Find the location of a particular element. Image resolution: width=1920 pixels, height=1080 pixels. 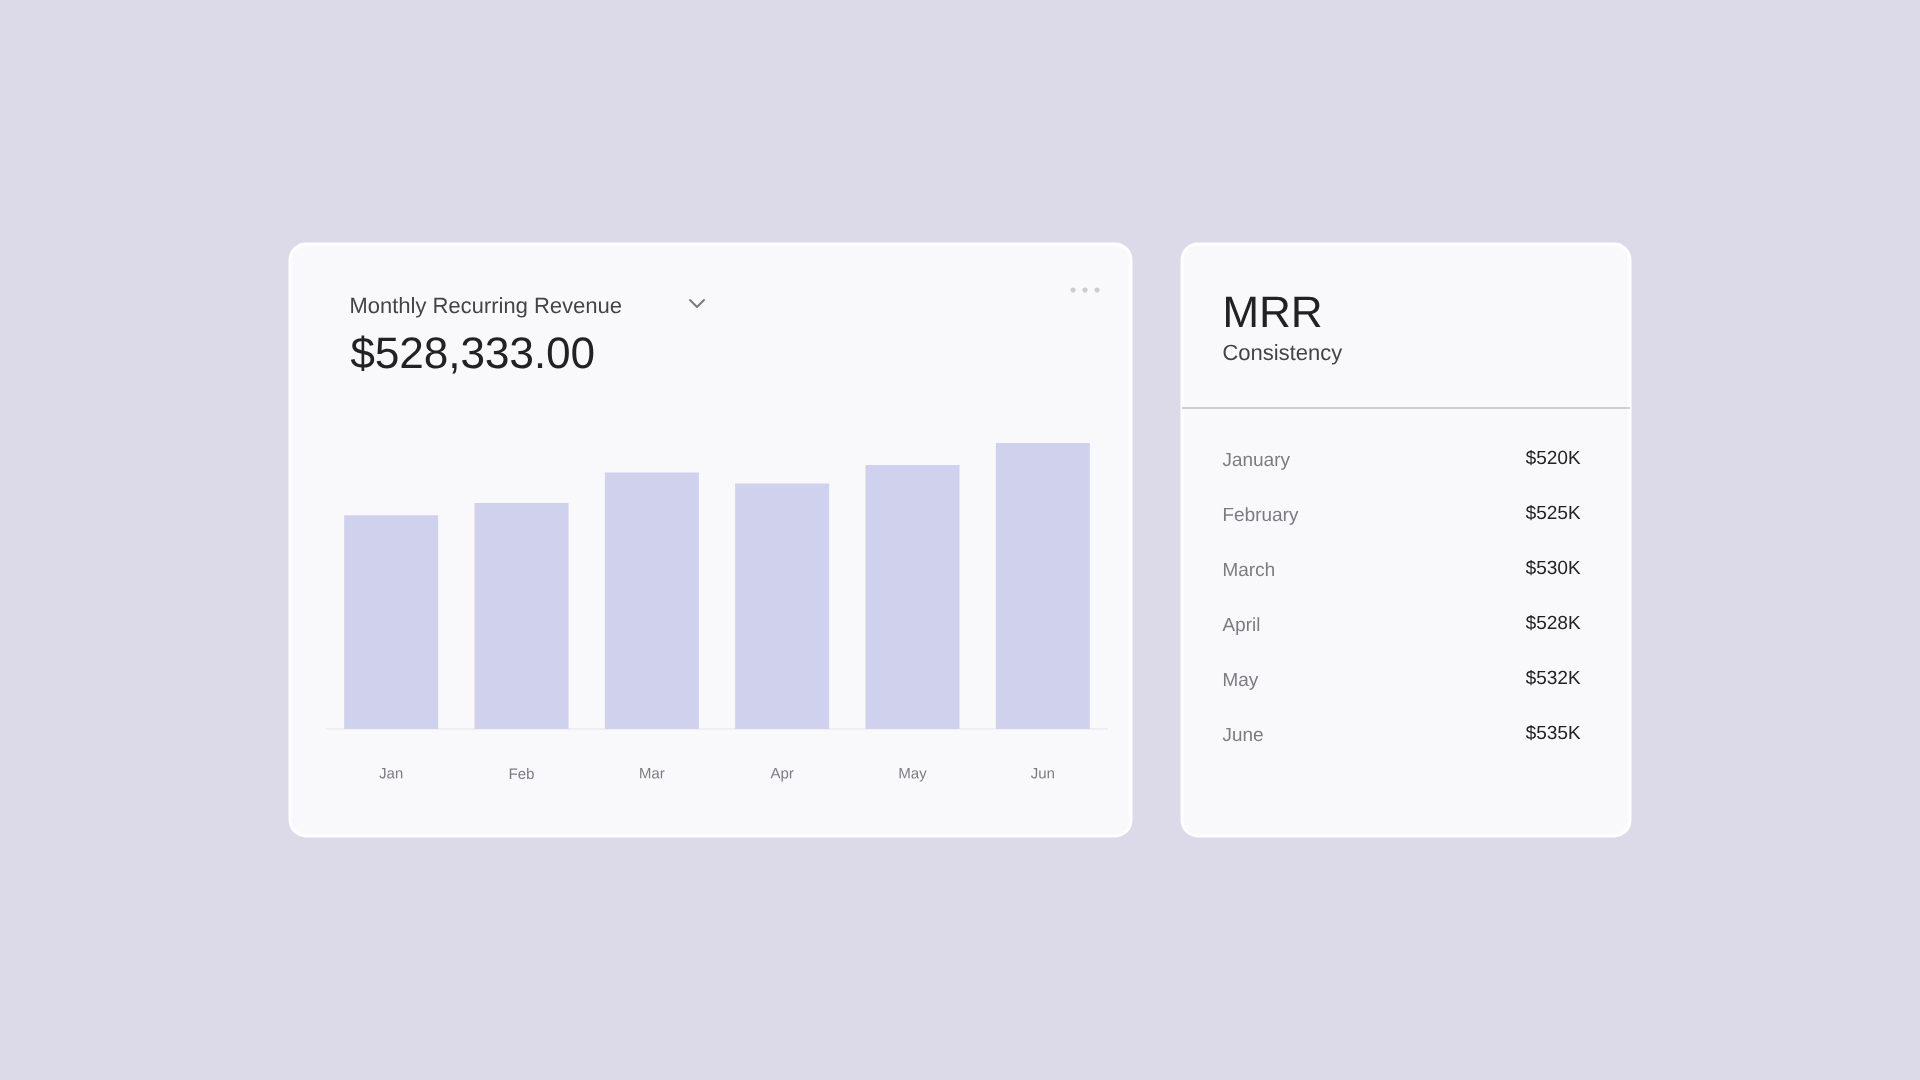

text: May is located at coordinates (1241, 681).